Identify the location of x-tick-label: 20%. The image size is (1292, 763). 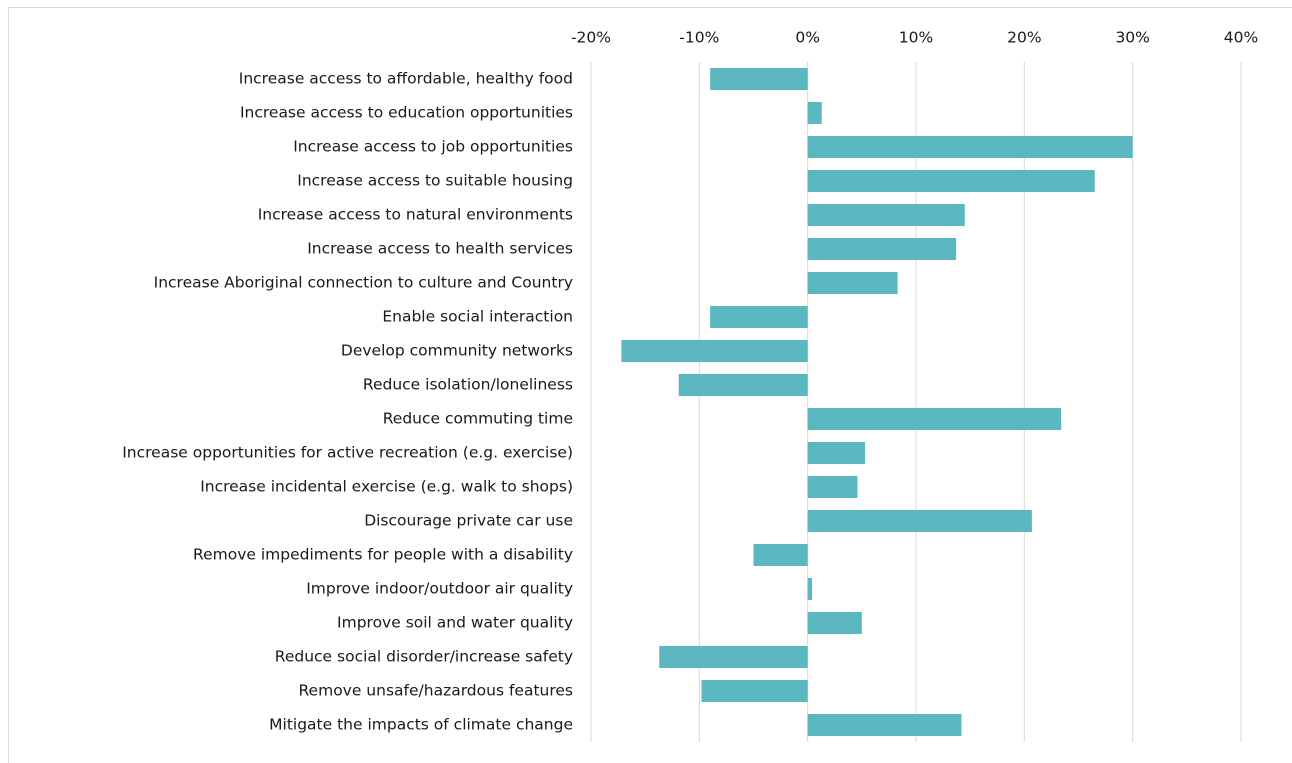
(1024, 38).